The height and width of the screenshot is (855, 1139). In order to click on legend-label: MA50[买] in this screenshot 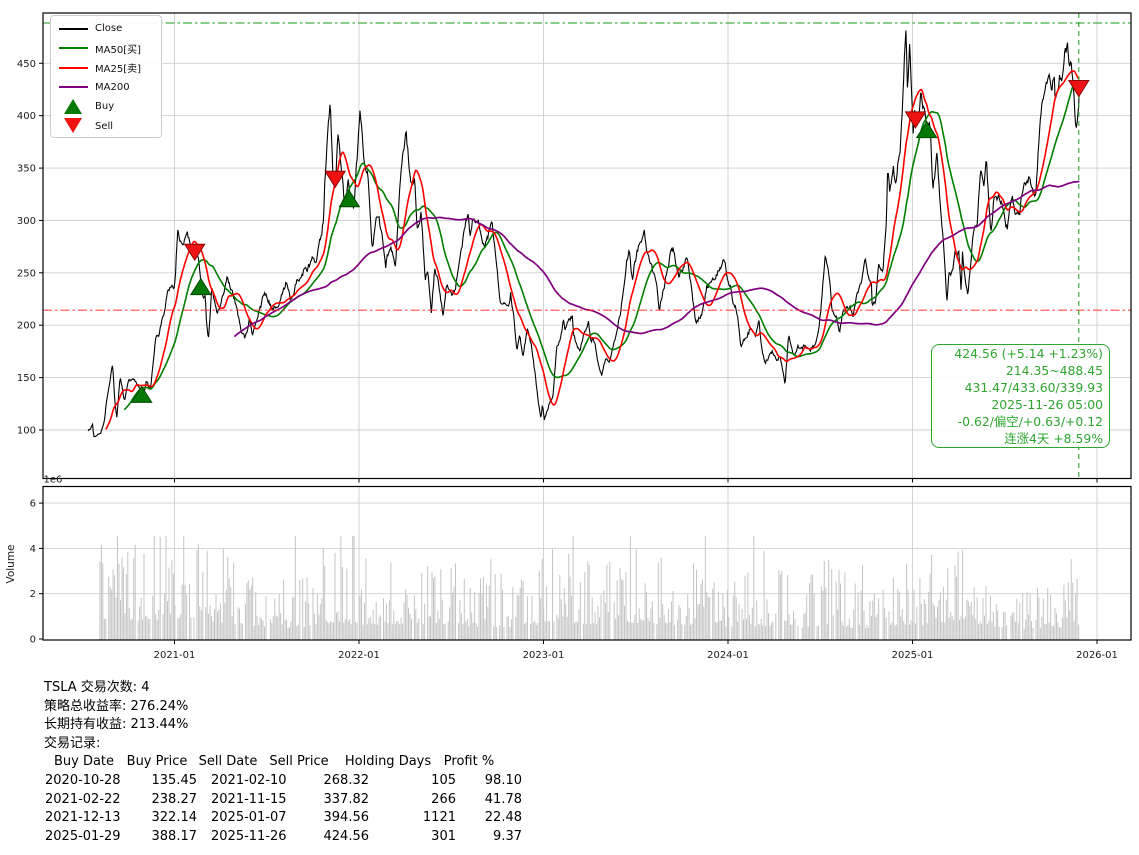, I will do `click(118, 50)`.